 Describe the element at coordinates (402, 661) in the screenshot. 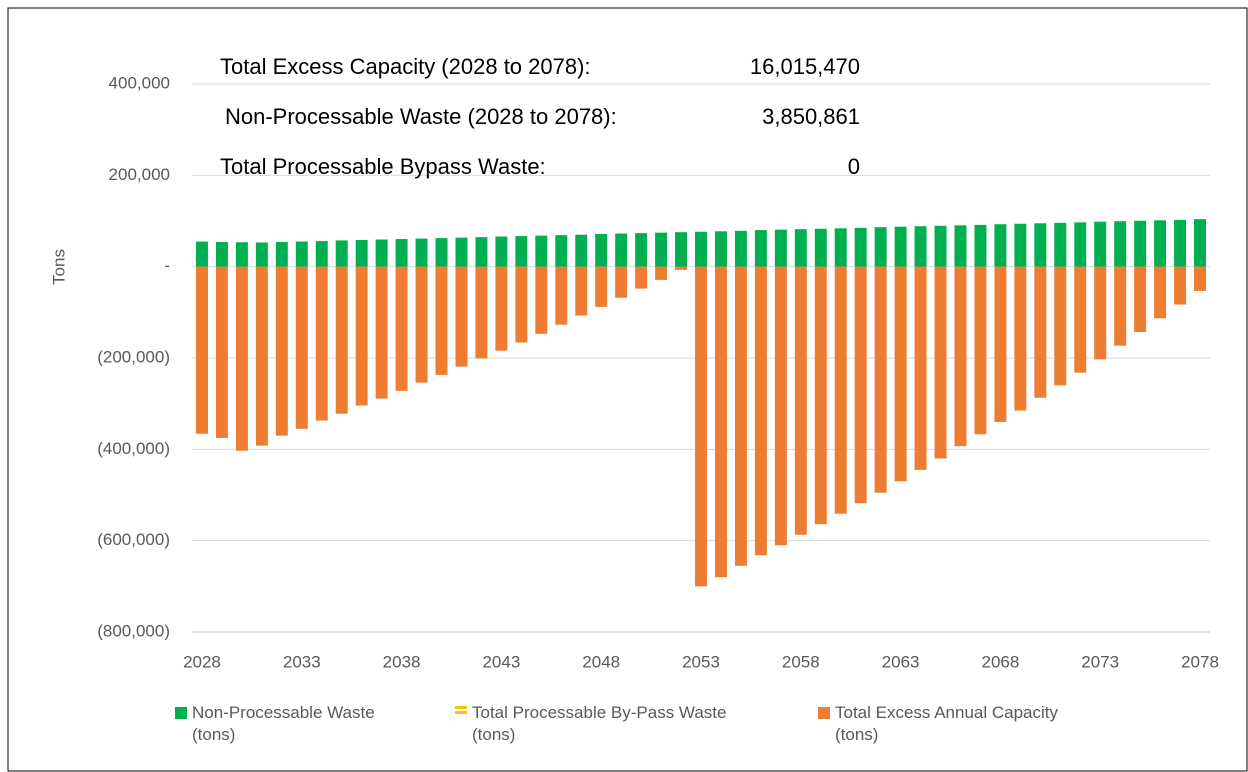

I see `x-tick-label: 2038` at that location.